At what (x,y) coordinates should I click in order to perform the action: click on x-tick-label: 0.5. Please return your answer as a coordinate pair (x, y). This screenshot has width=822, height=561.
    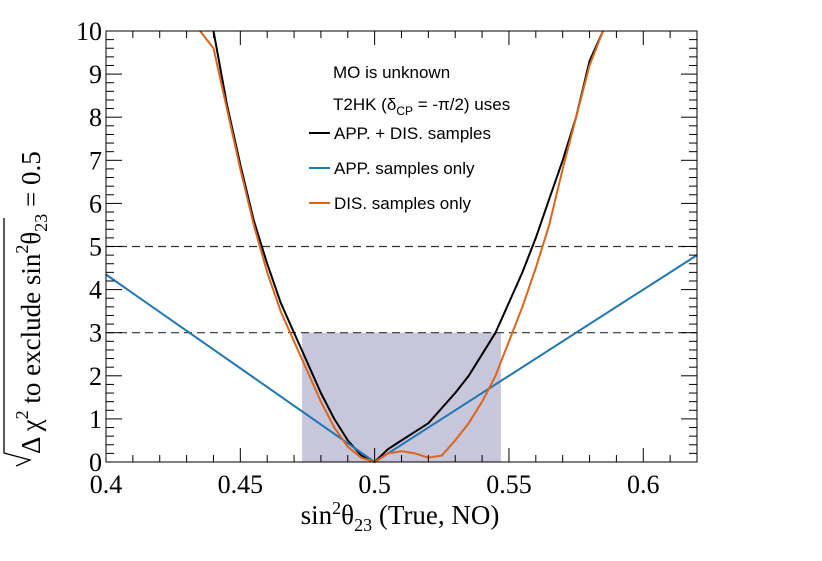
    Looking at the image, I should click on (374, 484).